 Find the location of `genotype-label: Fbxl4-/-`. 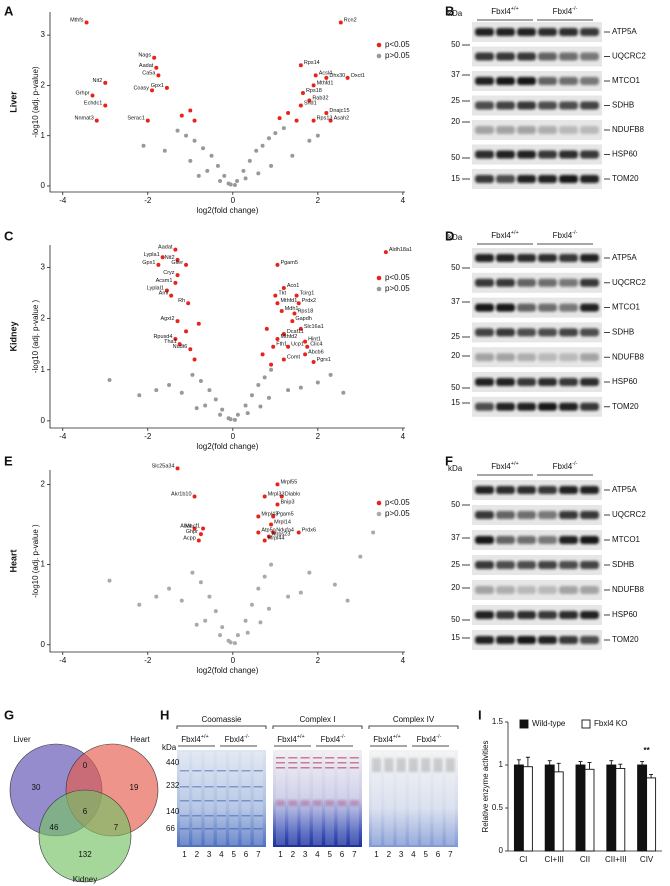

genotype-label: Fbxl4-/- is located at coordinates (565, 11).